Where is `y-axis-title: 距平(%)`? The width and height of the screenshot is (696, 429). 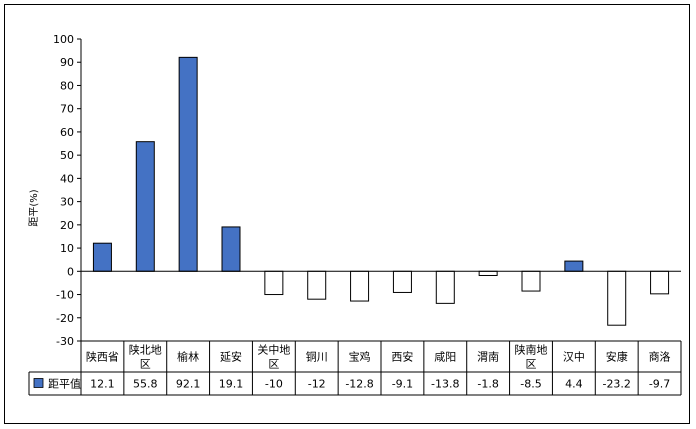 y-axis-title: 距平(%) is located at coordinates (34, 207).